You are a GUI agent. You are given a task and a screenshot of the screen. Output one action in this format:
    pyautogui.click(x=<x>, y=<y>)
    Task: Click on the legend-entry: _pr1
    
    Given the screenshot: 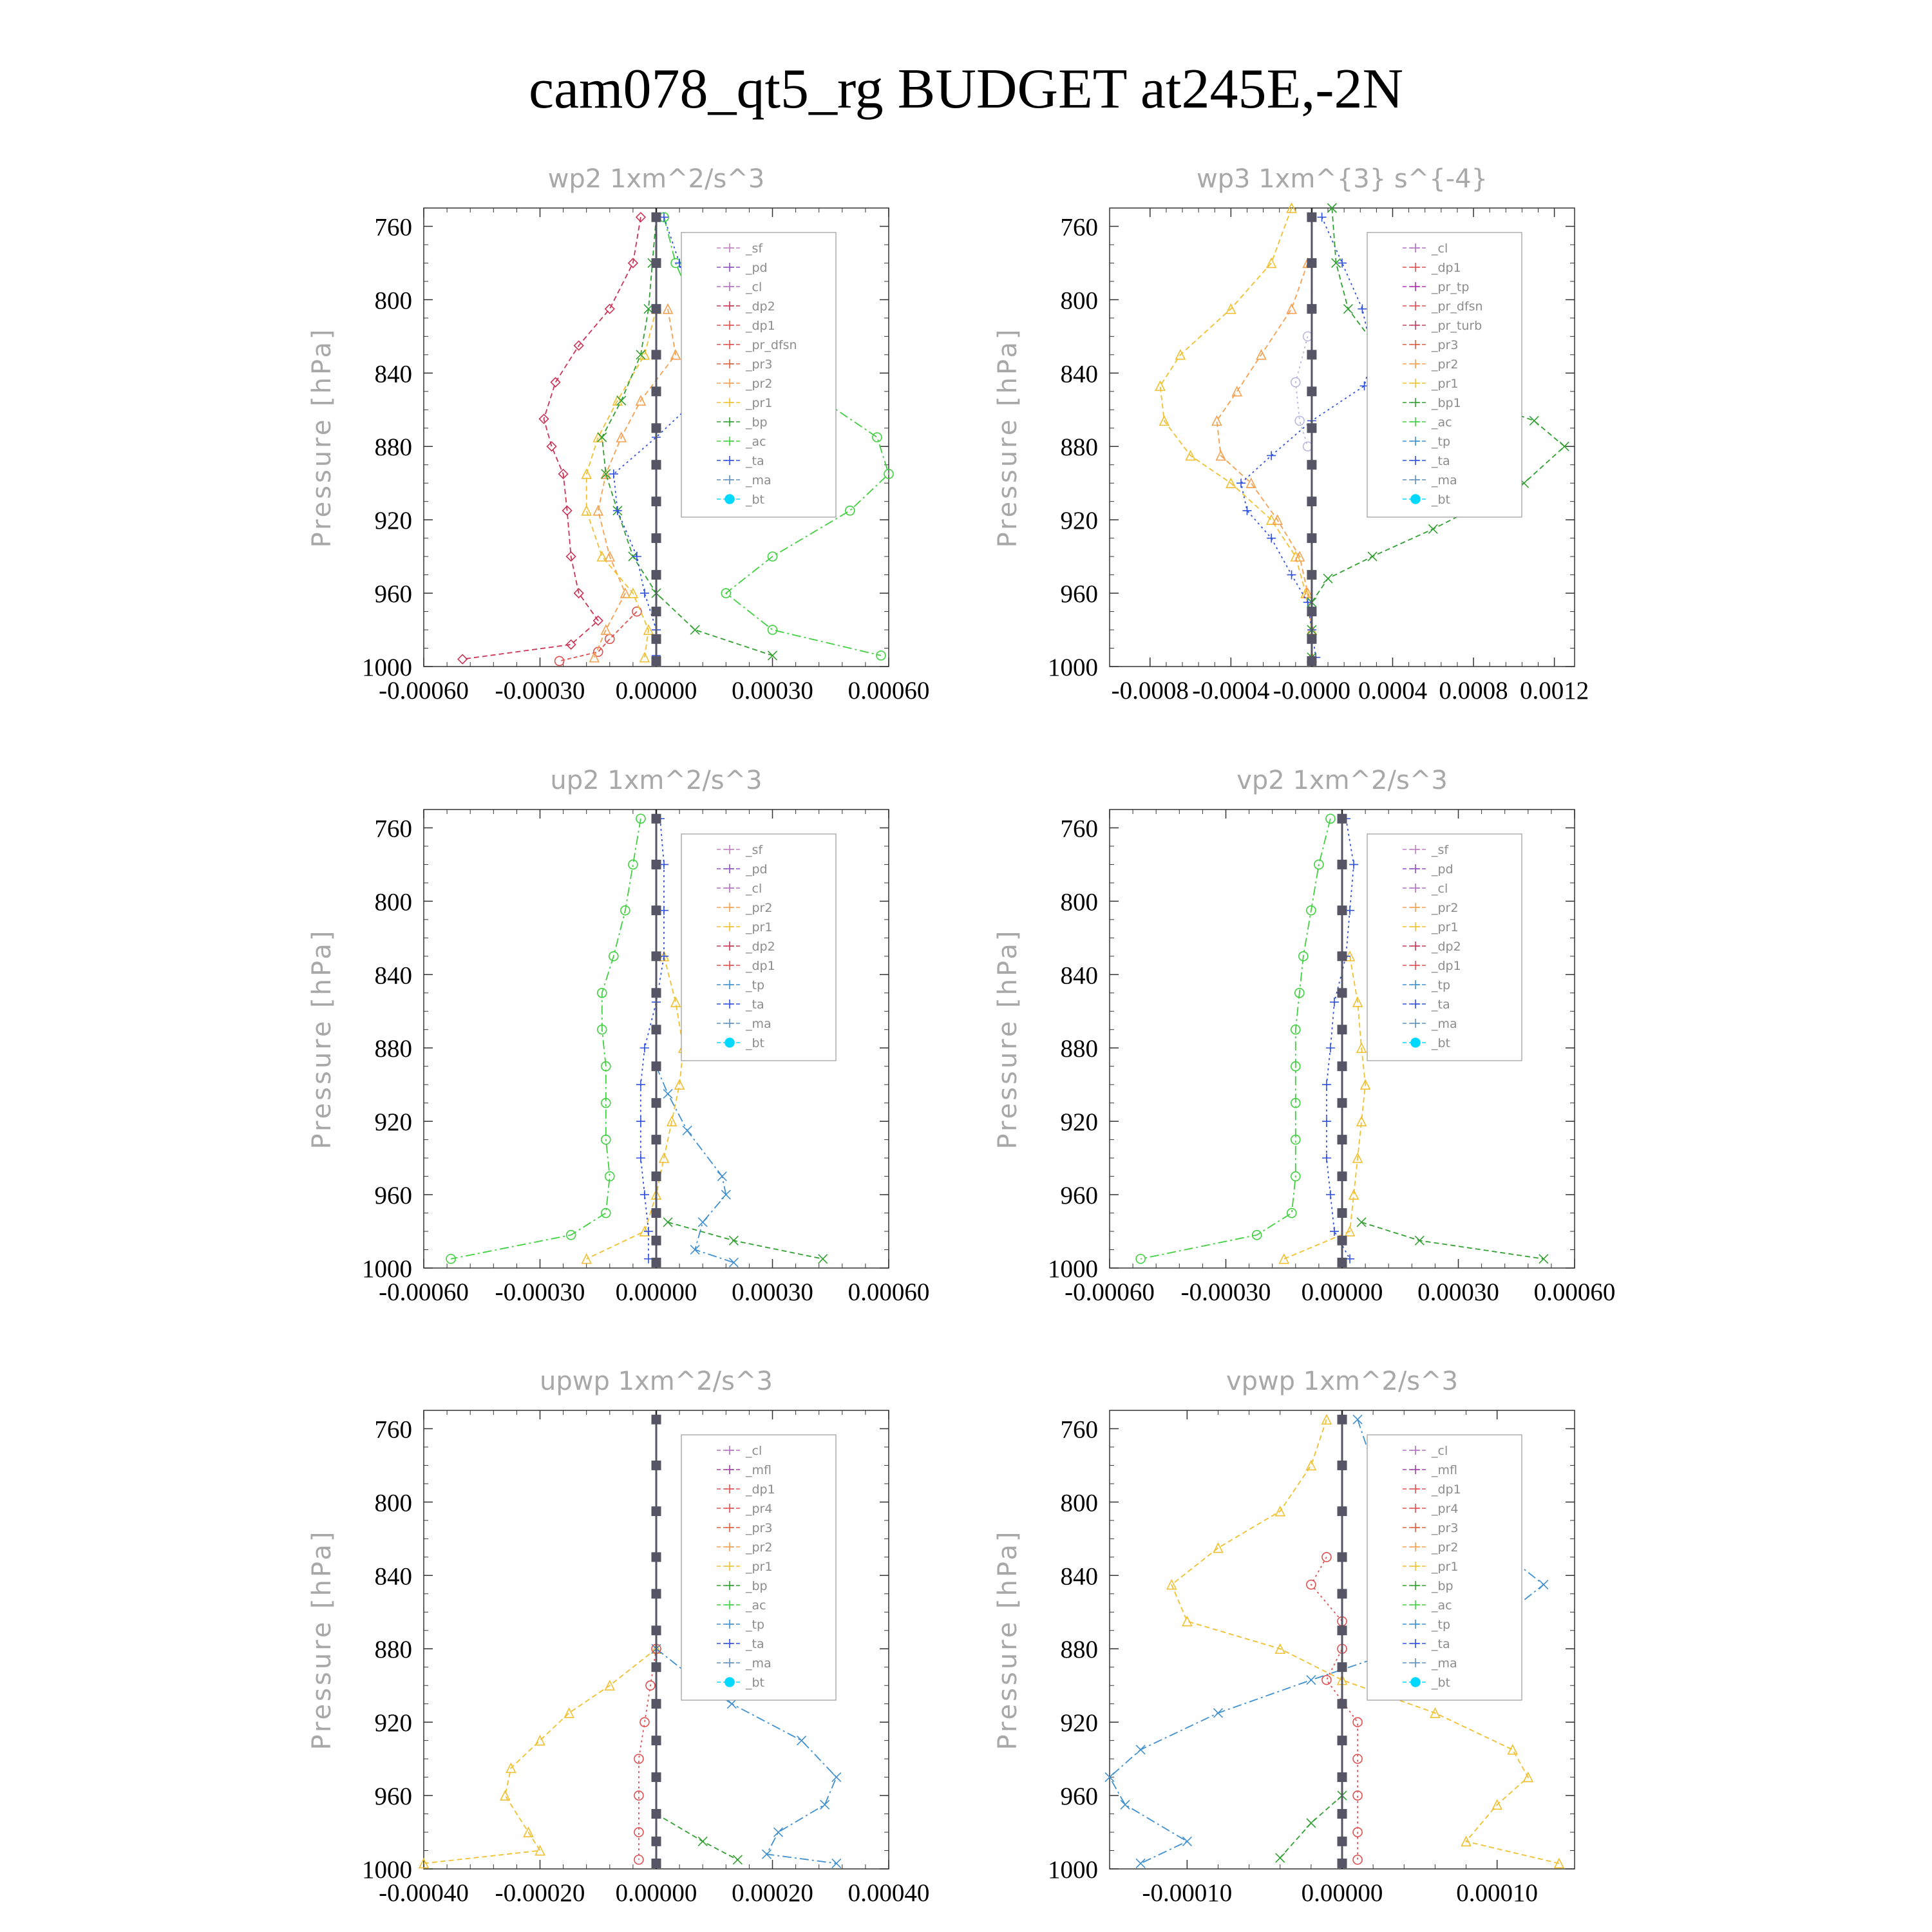 What is the action you would take?
    pyautogui.click(x=1444, y=1567)
    